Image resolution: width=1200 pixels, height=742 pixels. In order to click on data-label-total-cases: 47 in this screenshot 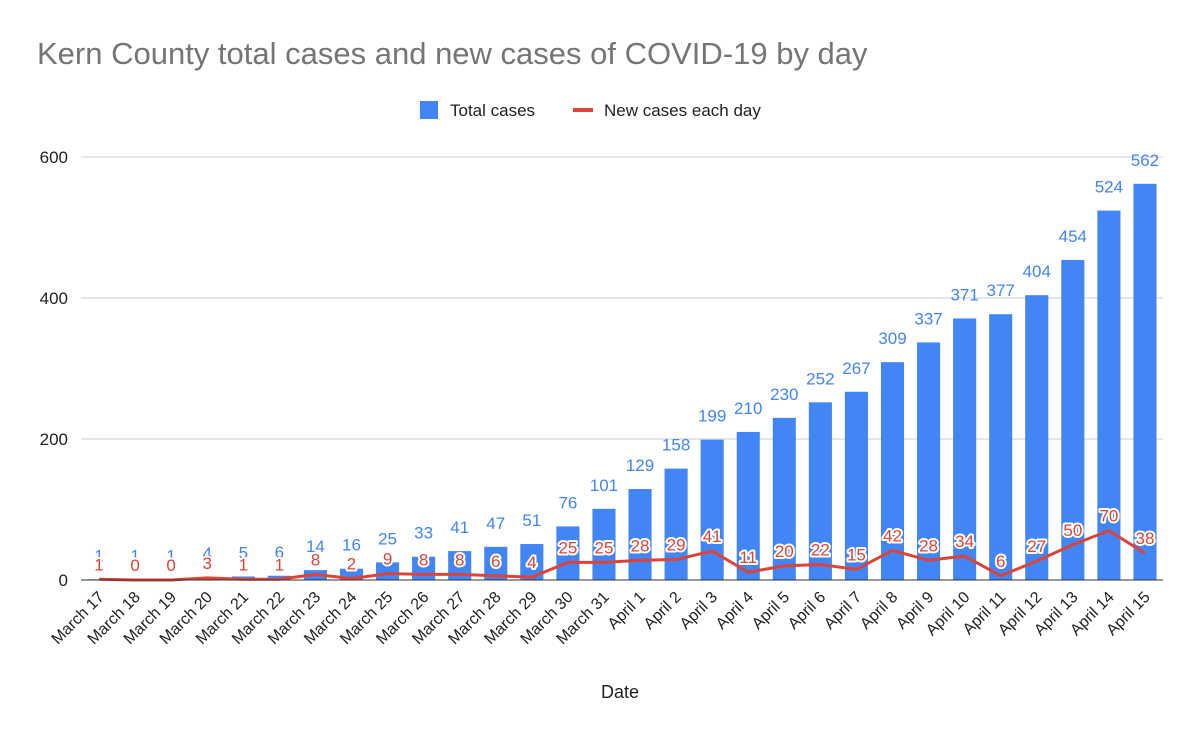, I will do `click(495, 523)`.